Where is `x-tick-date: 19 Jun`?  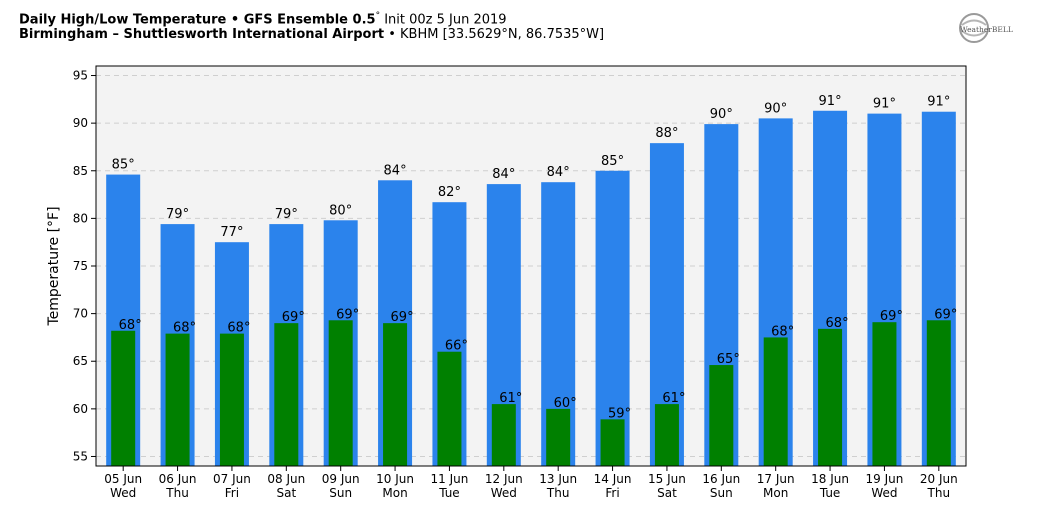
x-tick-date: 19 Jun is located at coordinates (885, 479).